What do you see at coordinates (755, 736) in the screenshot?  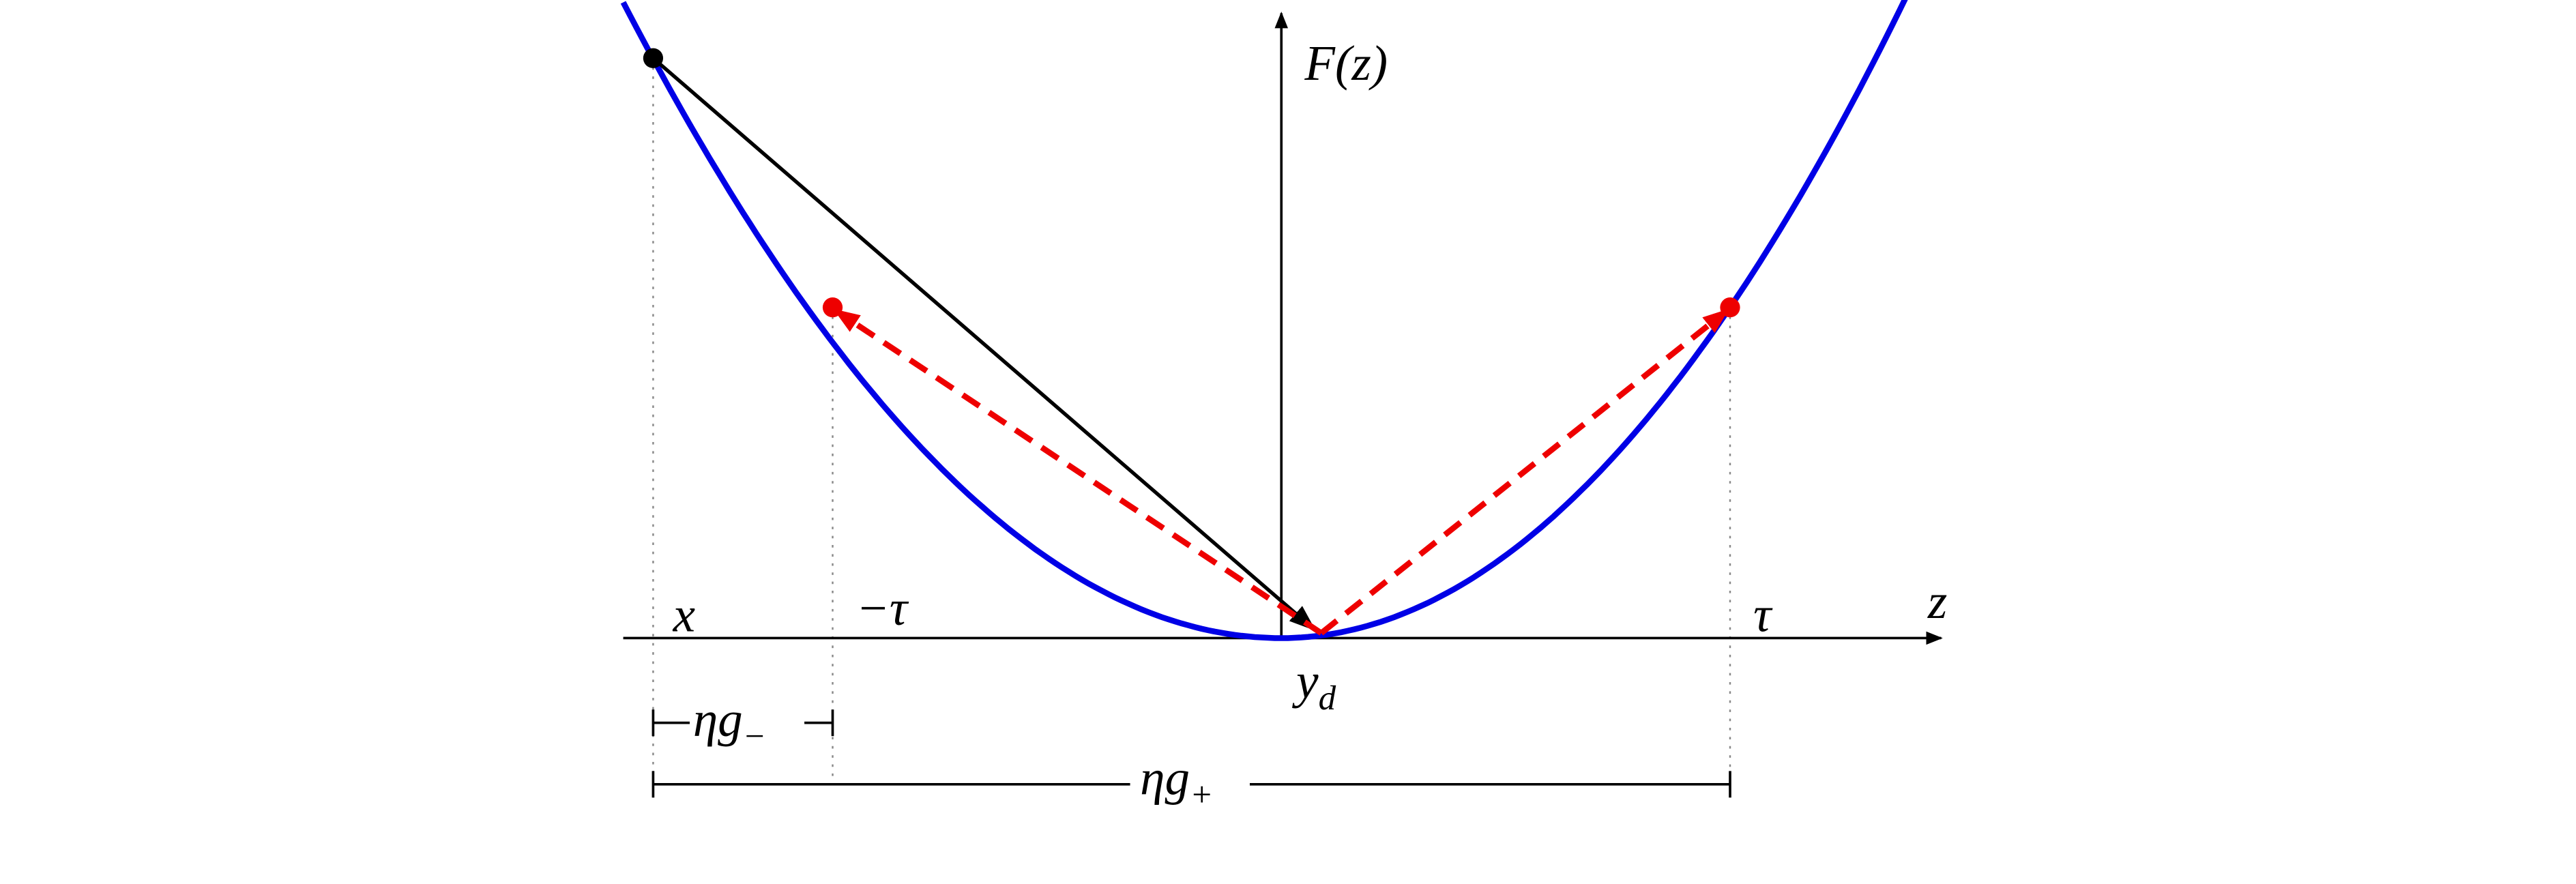 I see `label-sub: −` at bounding box center [755, 736].